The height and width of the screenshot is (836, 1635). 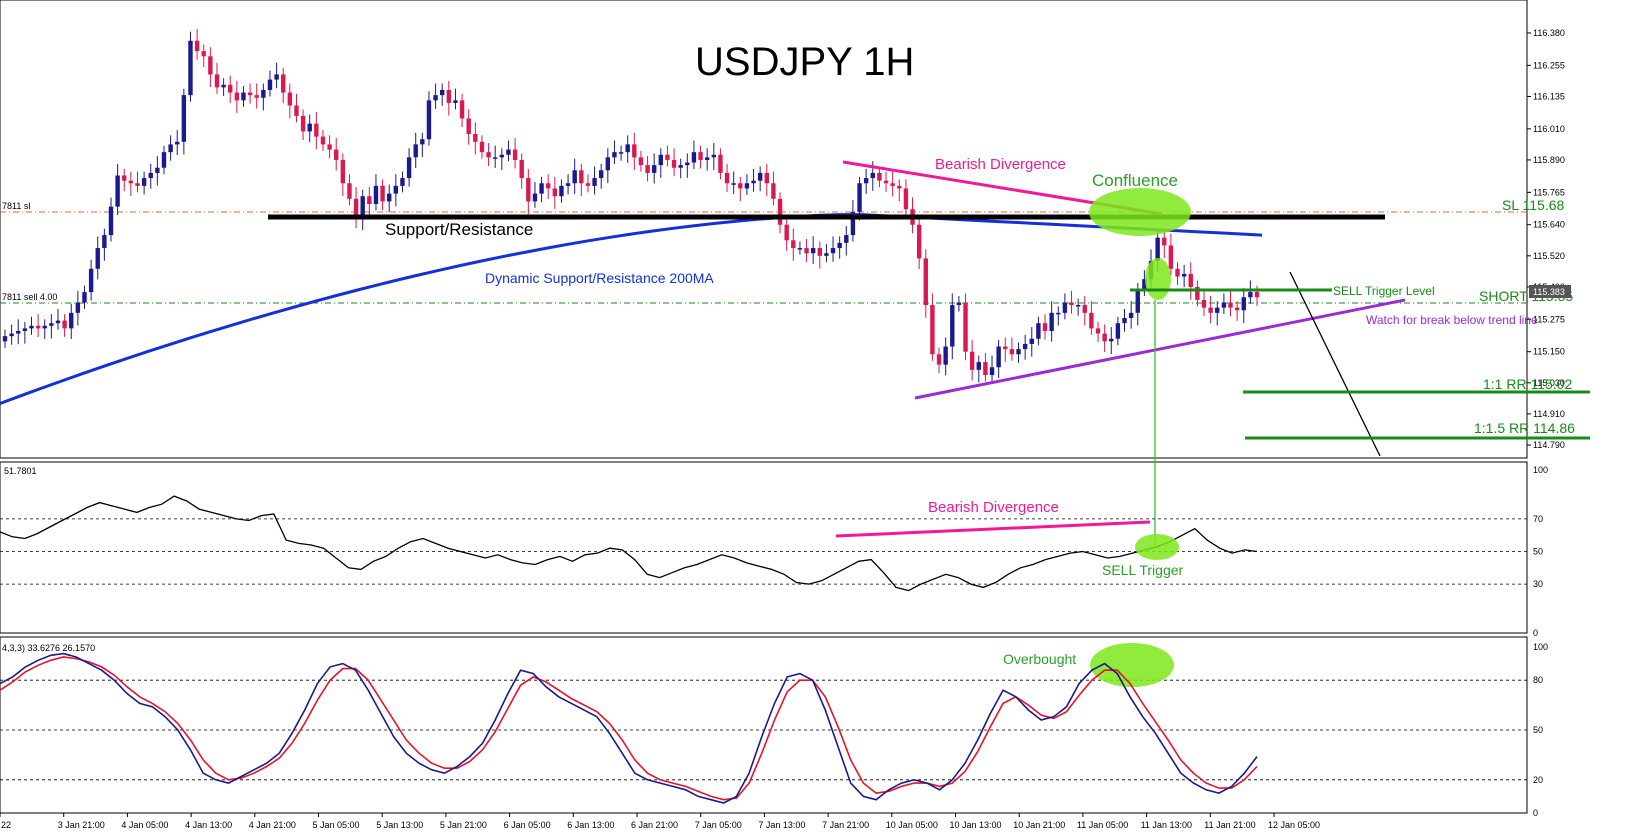 What do you see at coordinates (336, 825) in the screenshot?
I see `time-axis-label: 5 Jan 05:00` at bounding box center [336, 825].